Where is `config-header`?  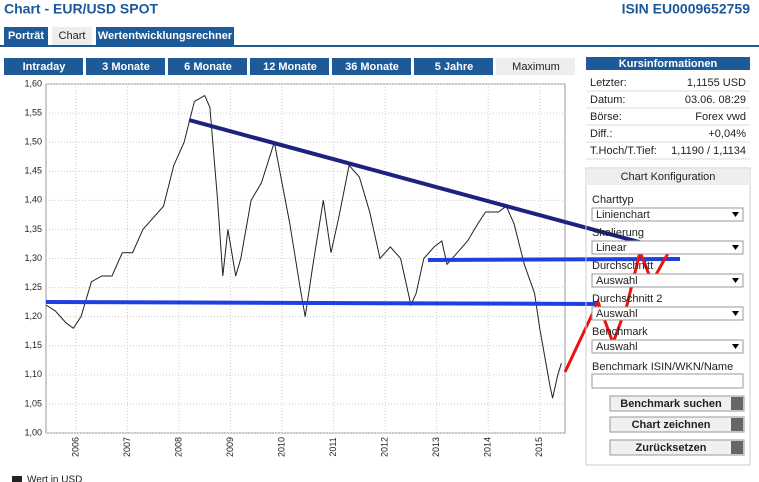 config-header is located at coordinates (668, 177).